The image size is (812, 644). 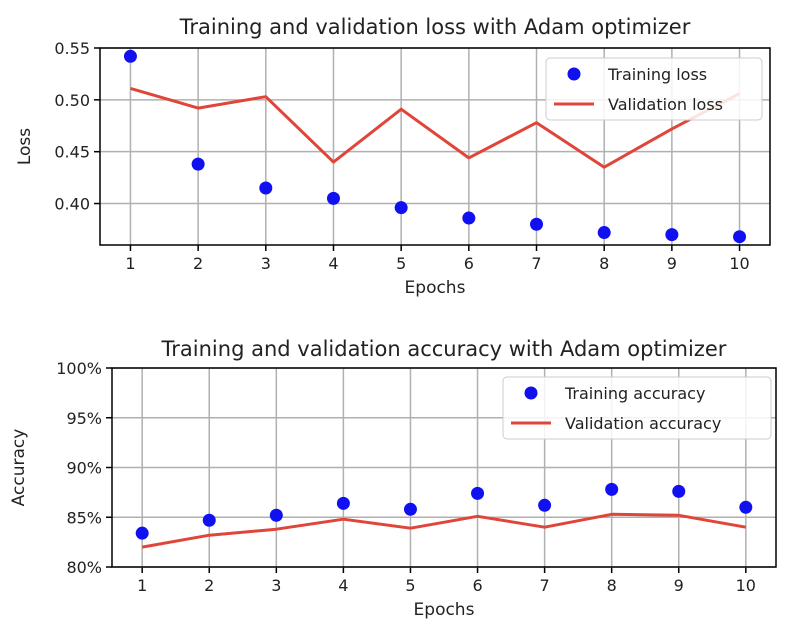 What do you see at coordinates (657, 74) in the screenshot?
I see `legend-label: Training loss` at bounding box center [657, 74].